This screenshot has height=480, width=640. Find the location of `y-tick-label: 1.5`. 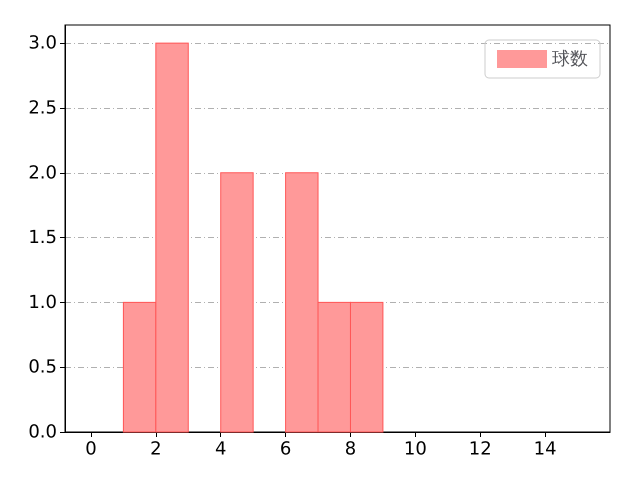

y-tick-label: 1.5 is located at coordinates (42, 237).